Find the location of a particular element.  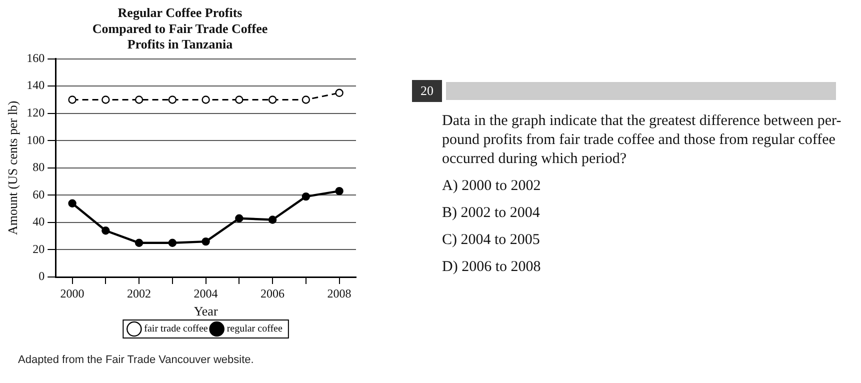

y-tick-label: 160 is located at coordinates (35, 57).